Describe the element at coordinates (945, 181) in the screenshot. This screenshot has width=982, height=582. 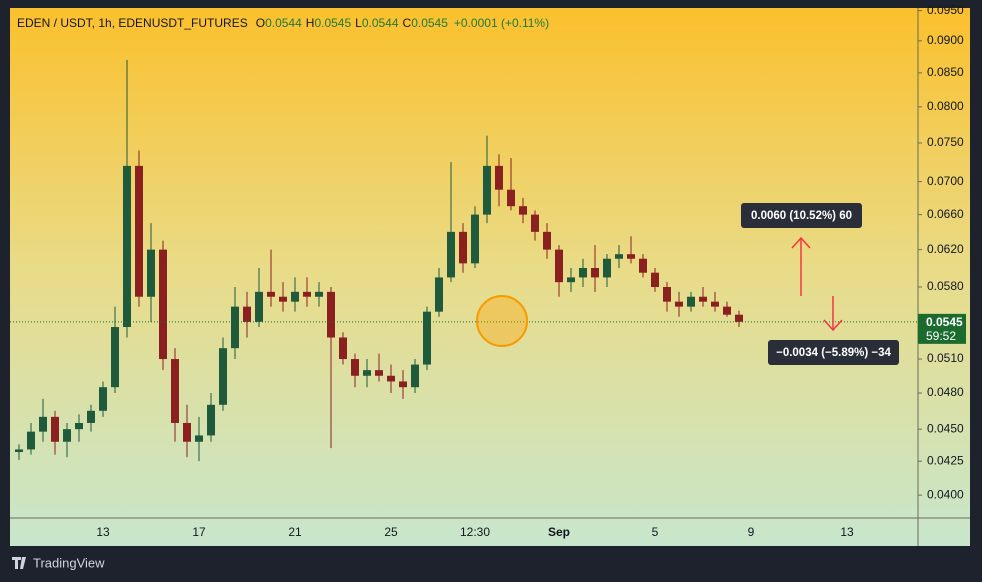
I see `y-tick-label: 0.0700` at that location.